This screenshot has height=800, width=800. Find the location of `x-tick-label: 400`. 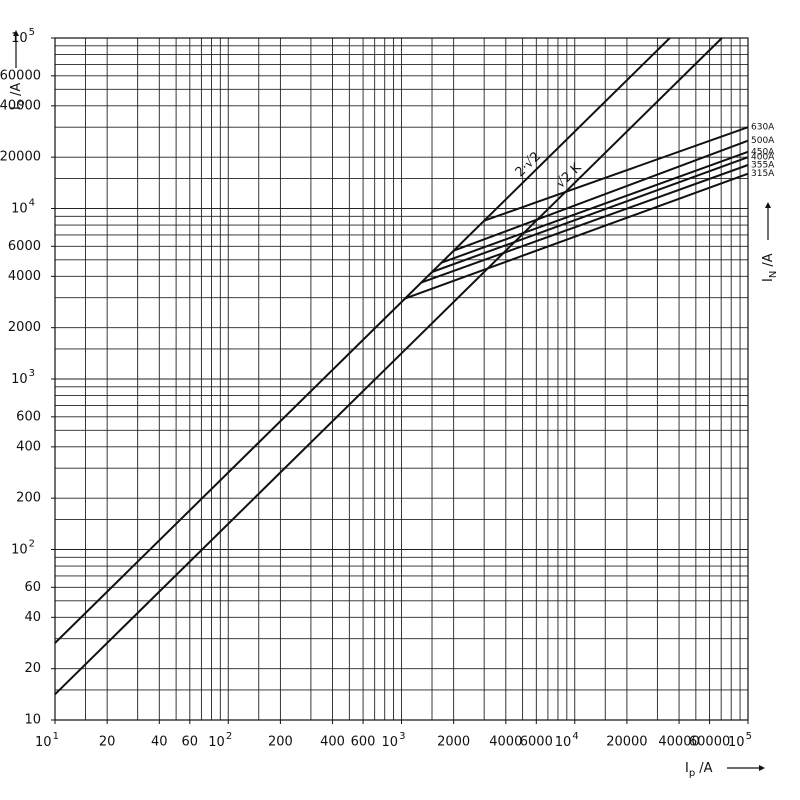

x-tick-label: 400 is located at coordinates (332, 742).